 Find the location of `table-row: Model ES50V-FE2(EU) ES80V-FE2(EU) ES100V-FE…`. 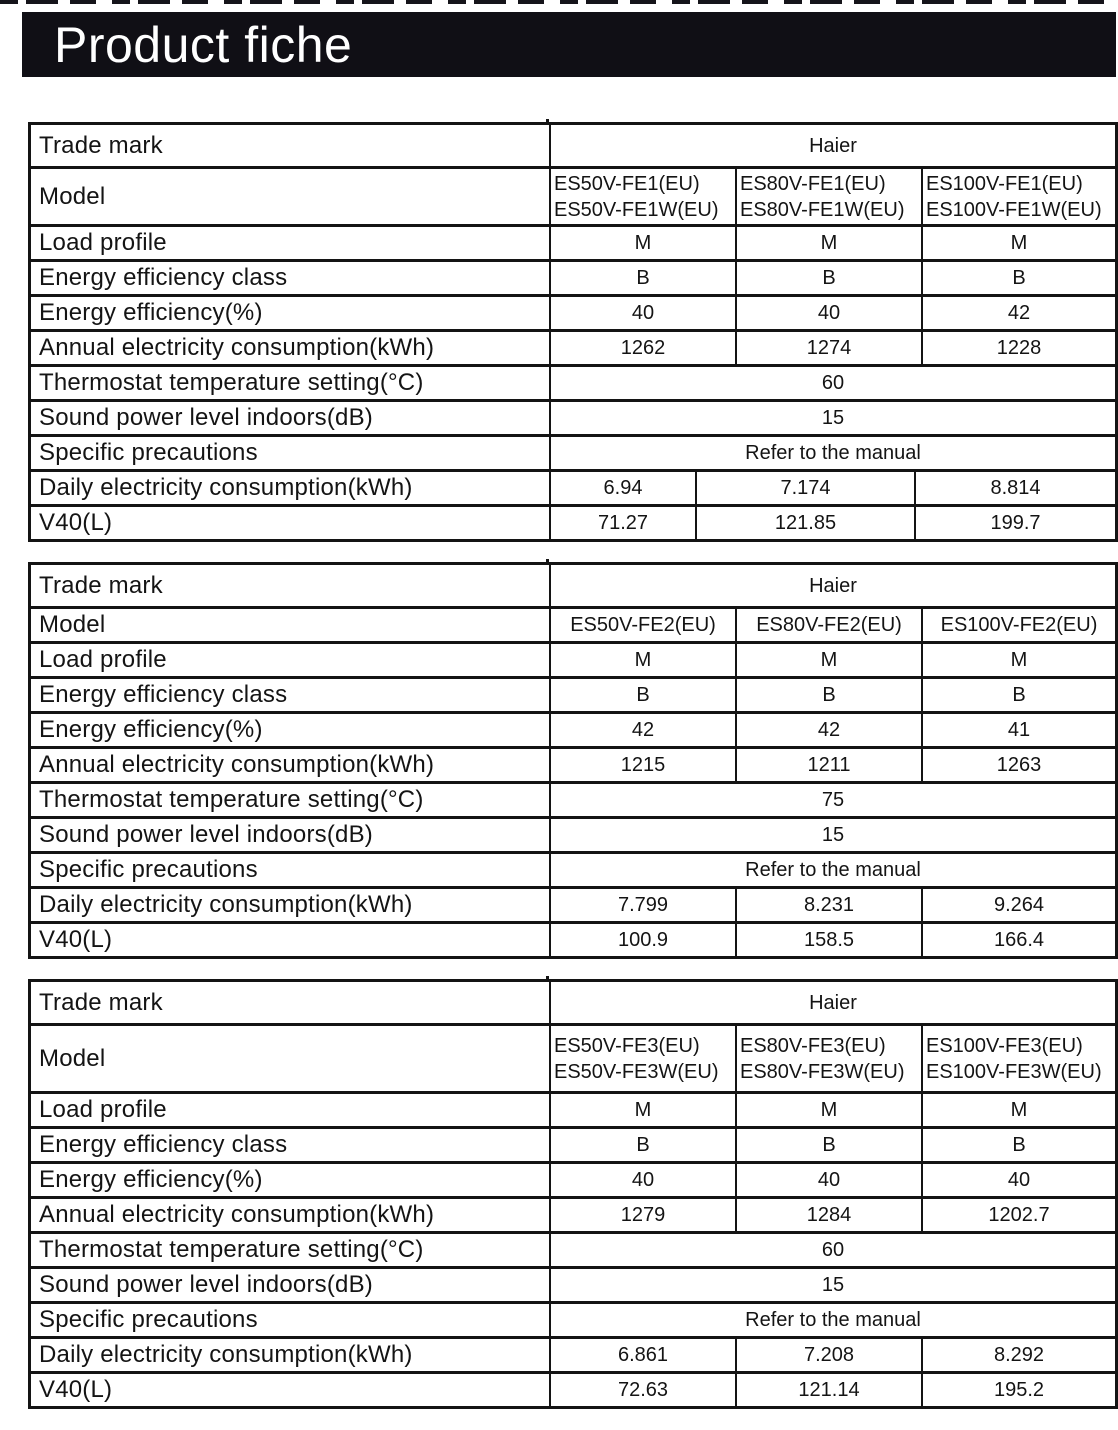

table-row: Model ES50V-FE2(EU) ES80V-FE2(EU) ES100V-FE… is located at coordinates (573, 623).